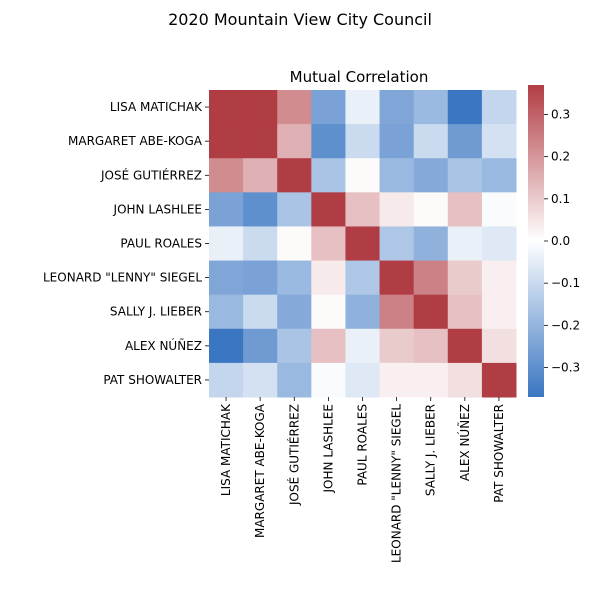 The width and height of the screenshot is (600, 600). What do you see at coordinates (536, 241) in the screenshot?
I see `colorbar` at bounding box center [536, 241].